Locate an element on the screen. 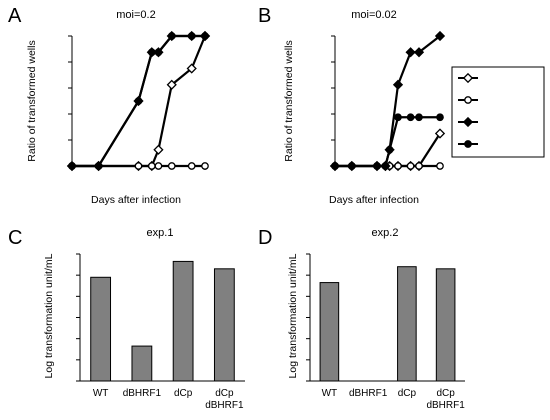 The height and width of the screenshot is (420, 550). panel-c-bar-dcp is located at coordinates (183, 321).